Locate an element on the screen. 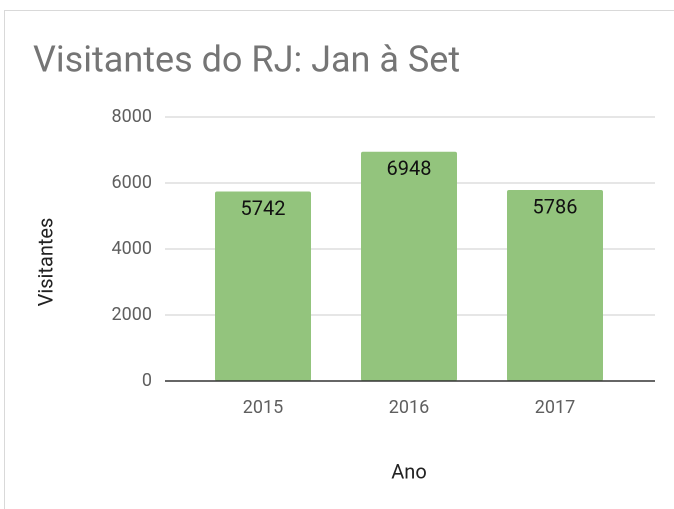 The height and width of the screenshot is (509, 674). x-axis-title: Ano is located at coordinates (409, 471).